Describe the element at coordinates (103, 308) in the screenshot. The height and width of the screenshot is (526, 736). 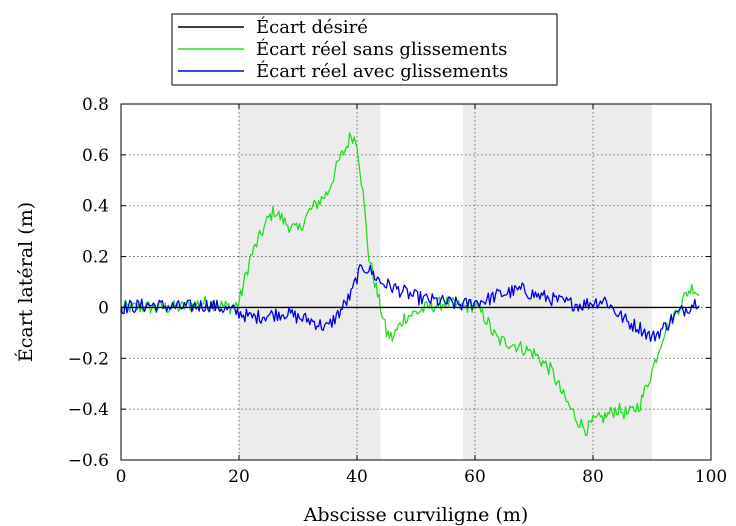
I see `y-tick-label: 0` at that location.